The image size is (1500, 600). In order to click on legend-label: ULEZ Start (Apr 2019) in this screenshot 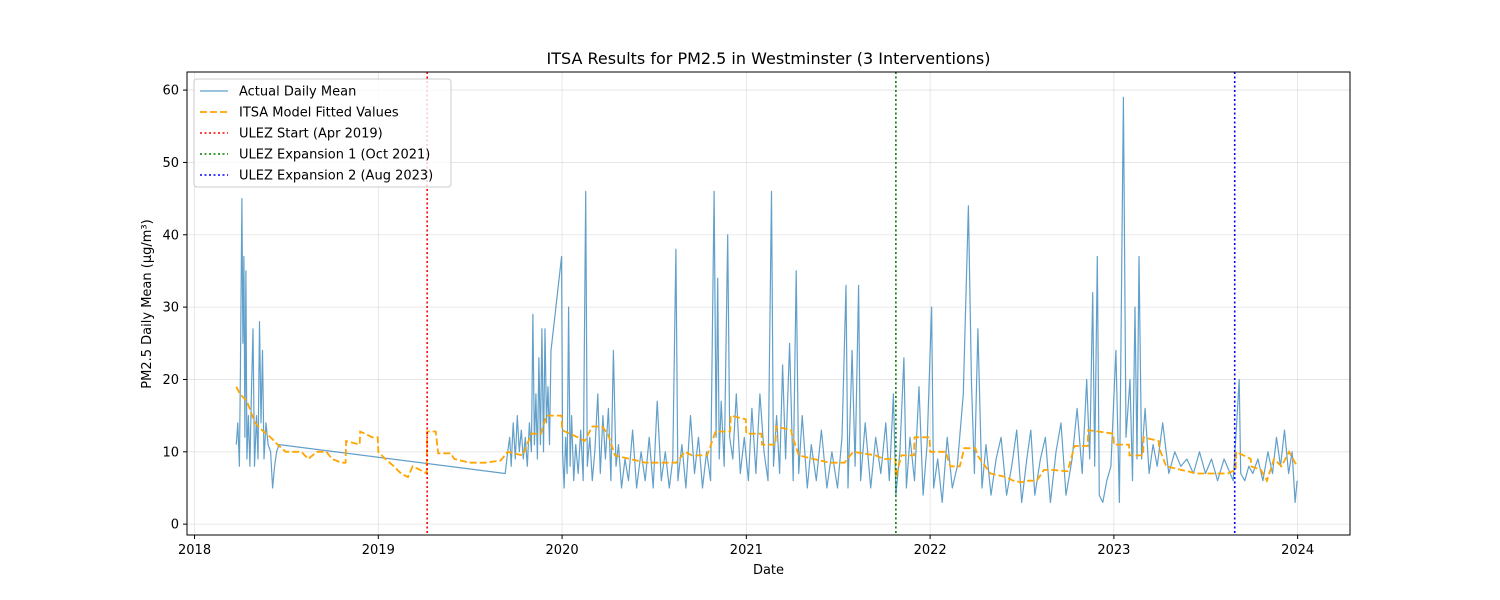, I will do `click(311, 134)`.